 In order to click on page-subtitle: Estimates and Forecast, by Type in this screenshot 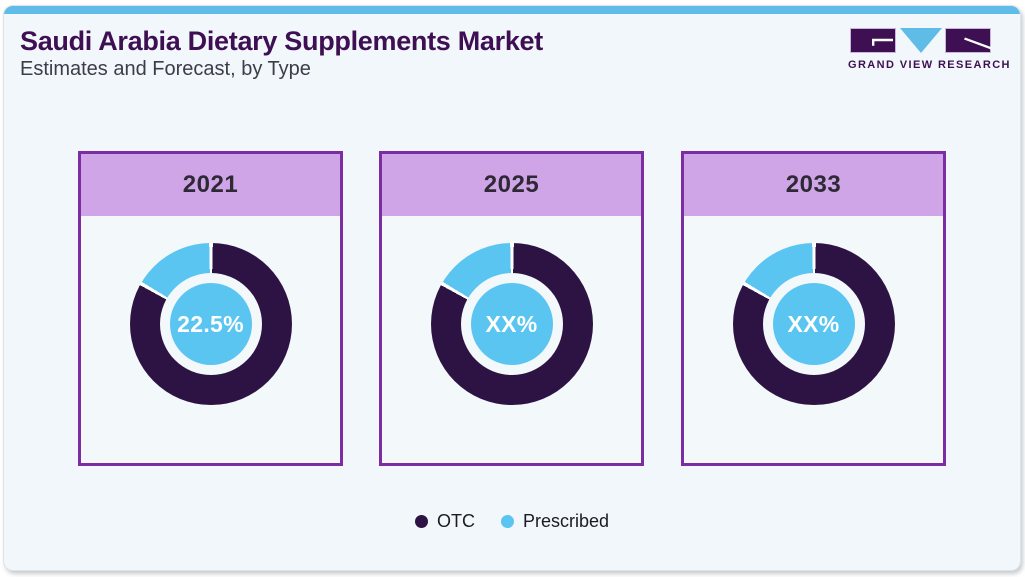, I will do `click(165, 69)`.